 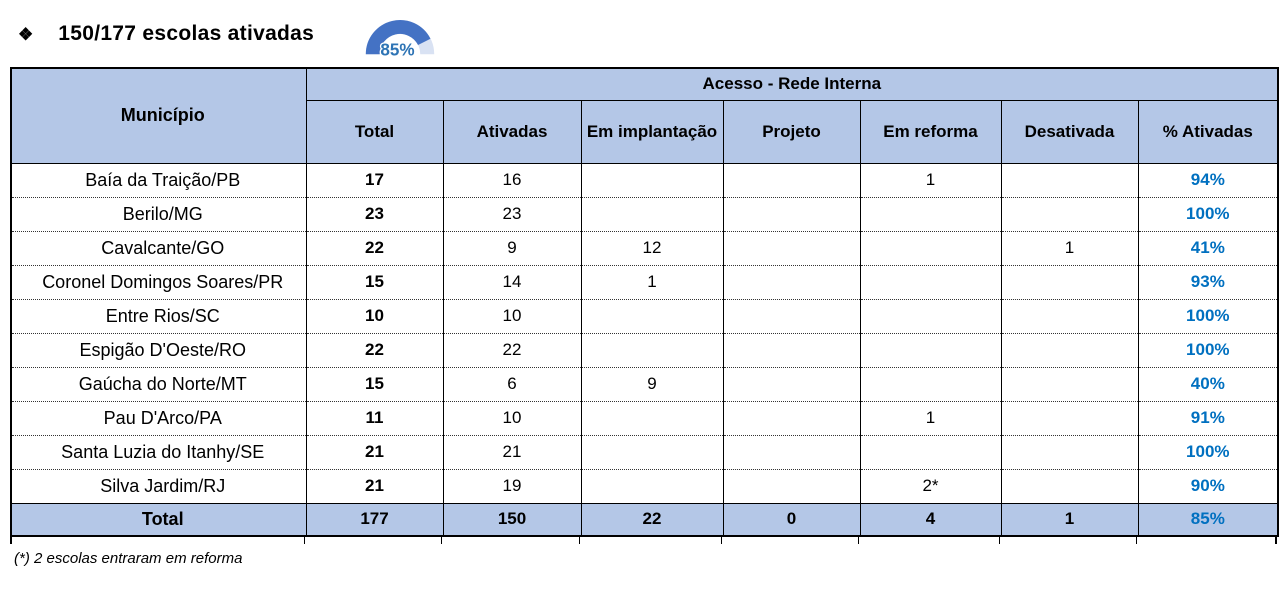 I want to click on em-reforma-cell: 4, so click(x=930, y=519).